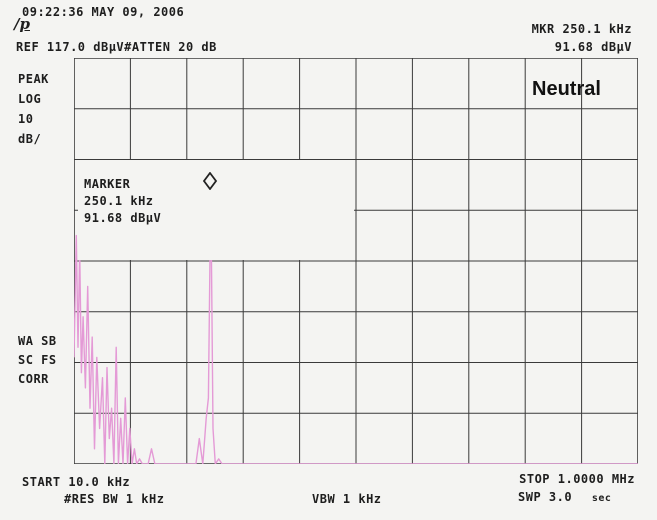 The image size is (657, 520). I want to click on hp-logo-icon: /p, so click(22, 24).